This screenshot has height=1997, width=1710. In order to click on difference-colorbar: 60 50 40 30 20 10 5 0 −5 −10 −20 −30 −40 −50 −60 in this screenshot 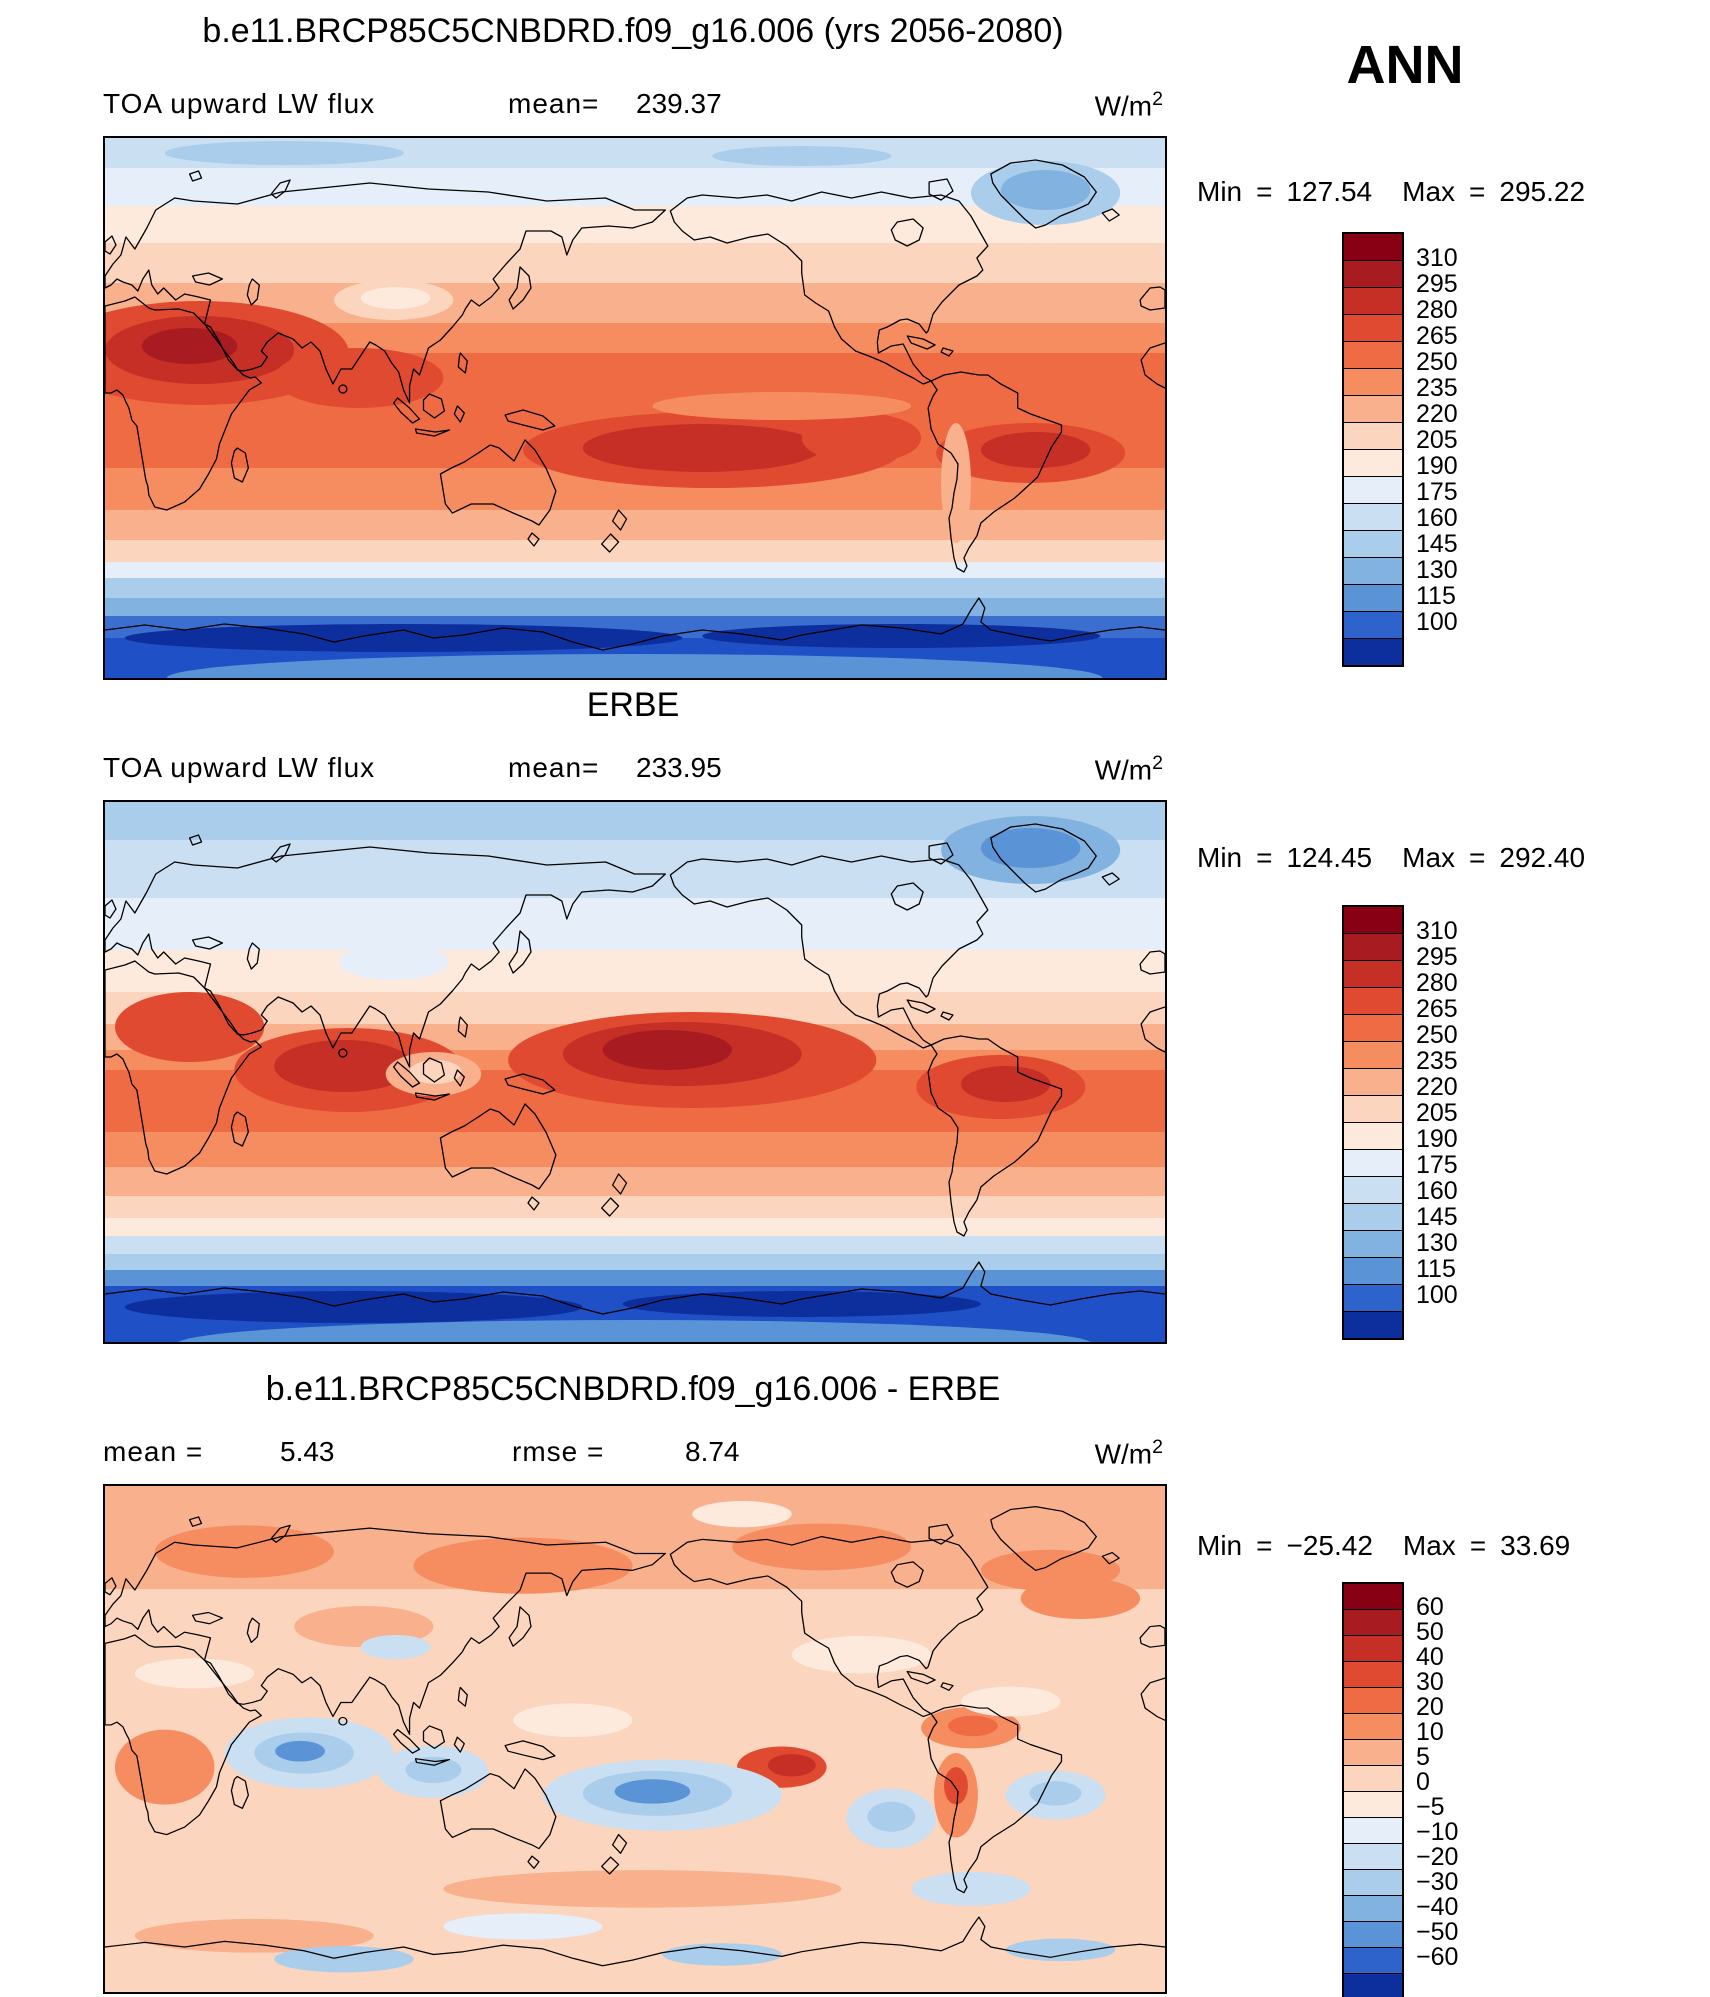, I will do `click(1442, 1789)`.